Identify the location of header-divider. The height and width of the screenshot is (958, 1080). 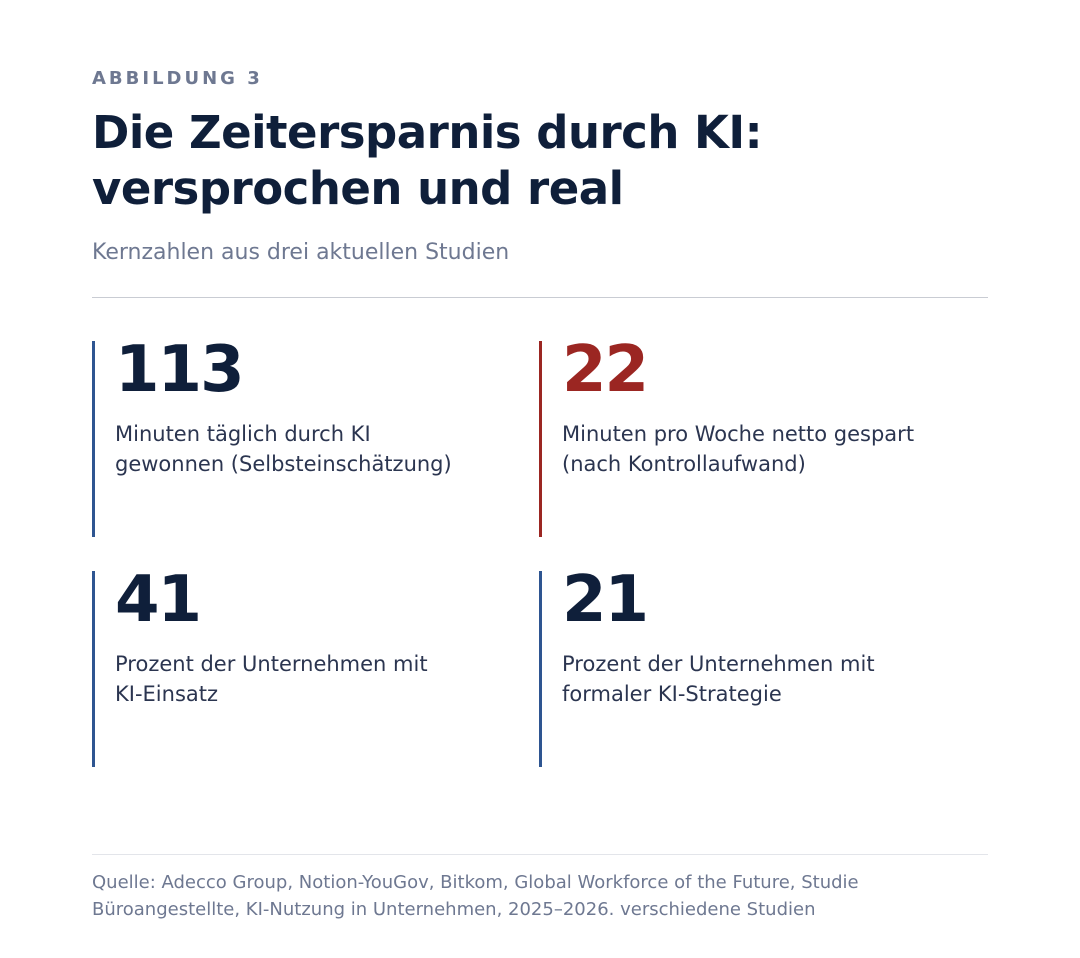
(540, 297).